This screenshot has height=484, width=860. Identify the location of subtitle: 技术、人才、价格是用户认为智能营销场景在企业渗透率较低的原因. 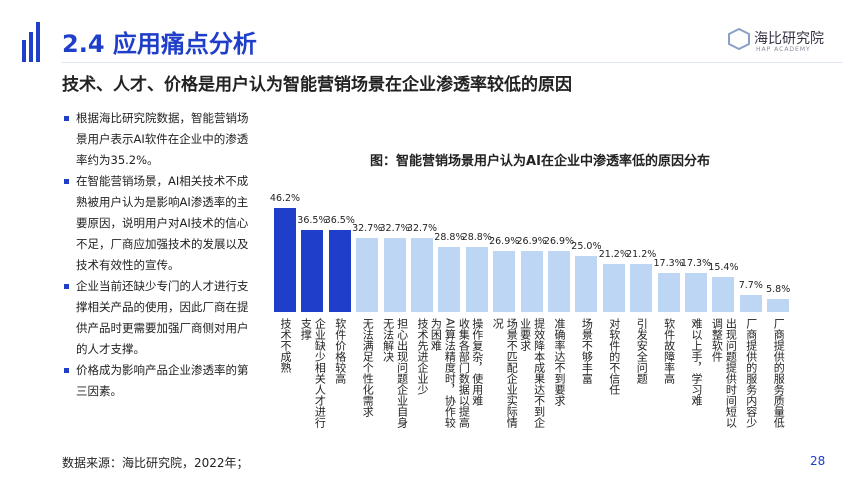
(317, 85).